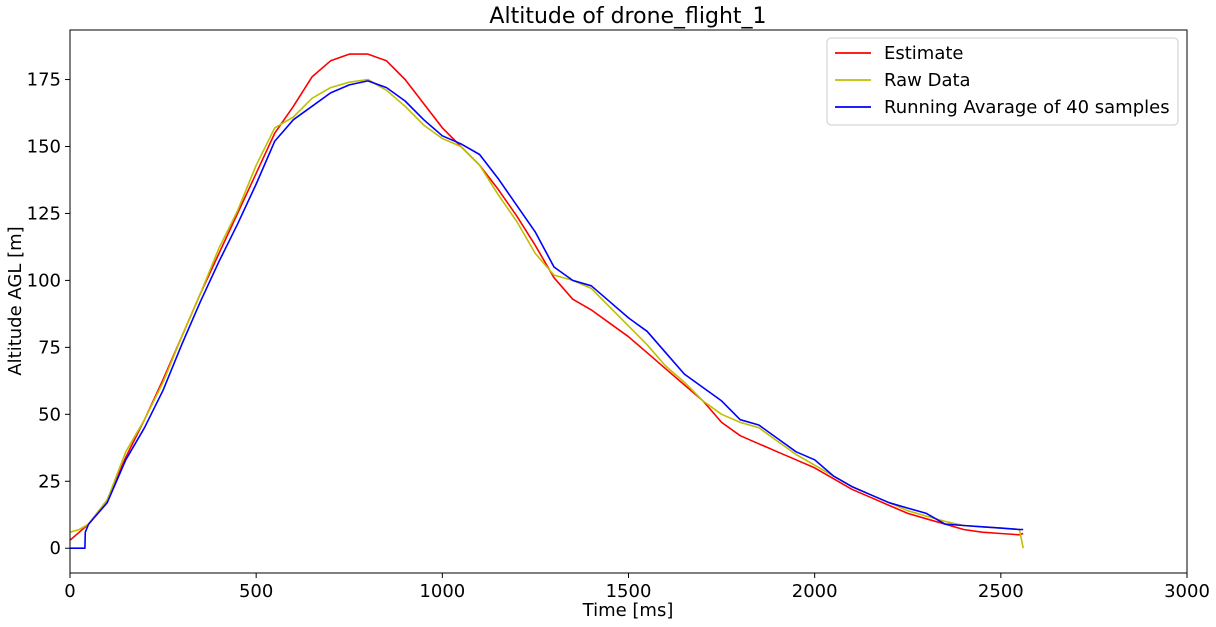 The height and width of the screenshot is (627, 1216). Describe the element at coordinates (44, 80) in the screenshot. I see `y-tick-label: 175` at that location.